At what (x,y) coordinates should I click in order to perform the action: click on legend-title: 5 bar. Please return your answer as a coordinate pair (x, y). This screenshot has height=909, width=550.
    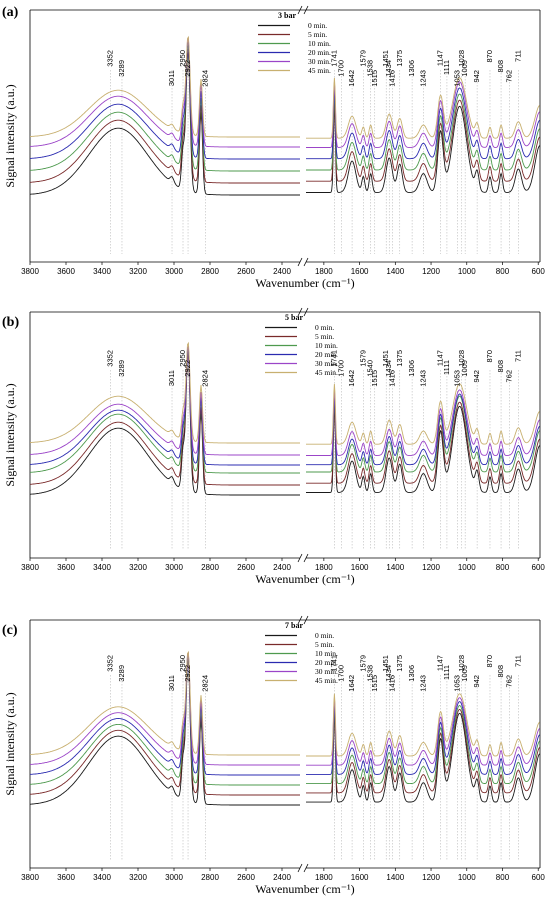
    Looking at the image, I should click on (294, 317).